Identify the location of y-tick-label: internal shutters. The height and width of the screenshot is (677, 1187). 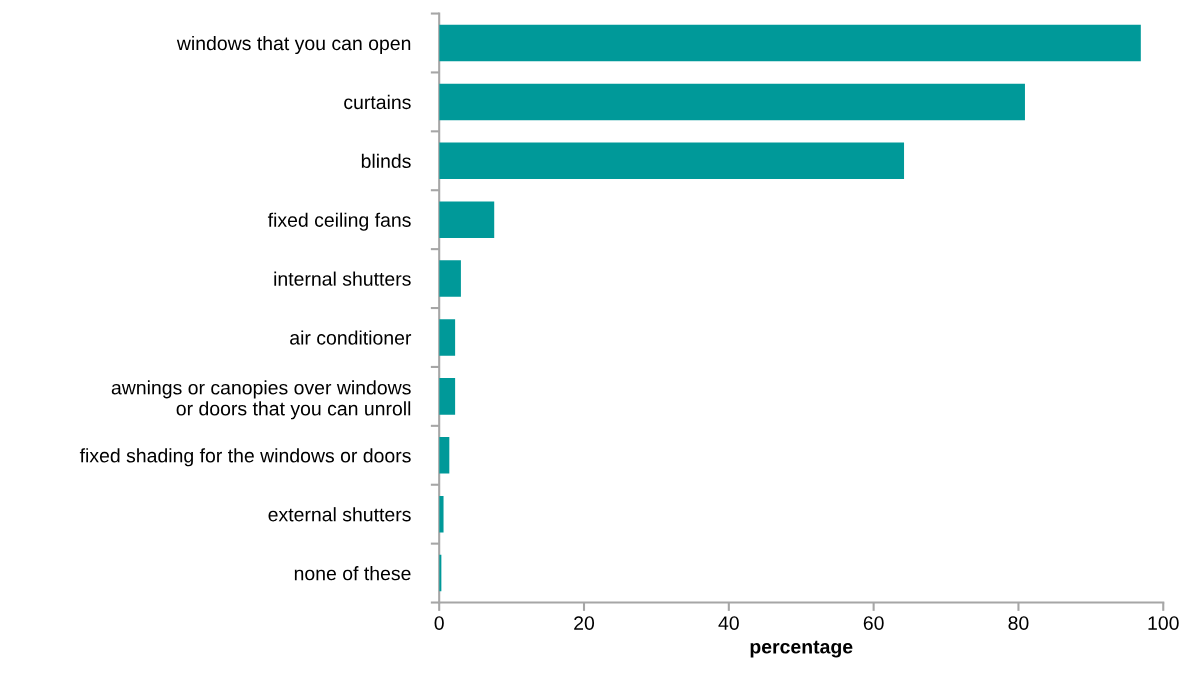
(342, 278).